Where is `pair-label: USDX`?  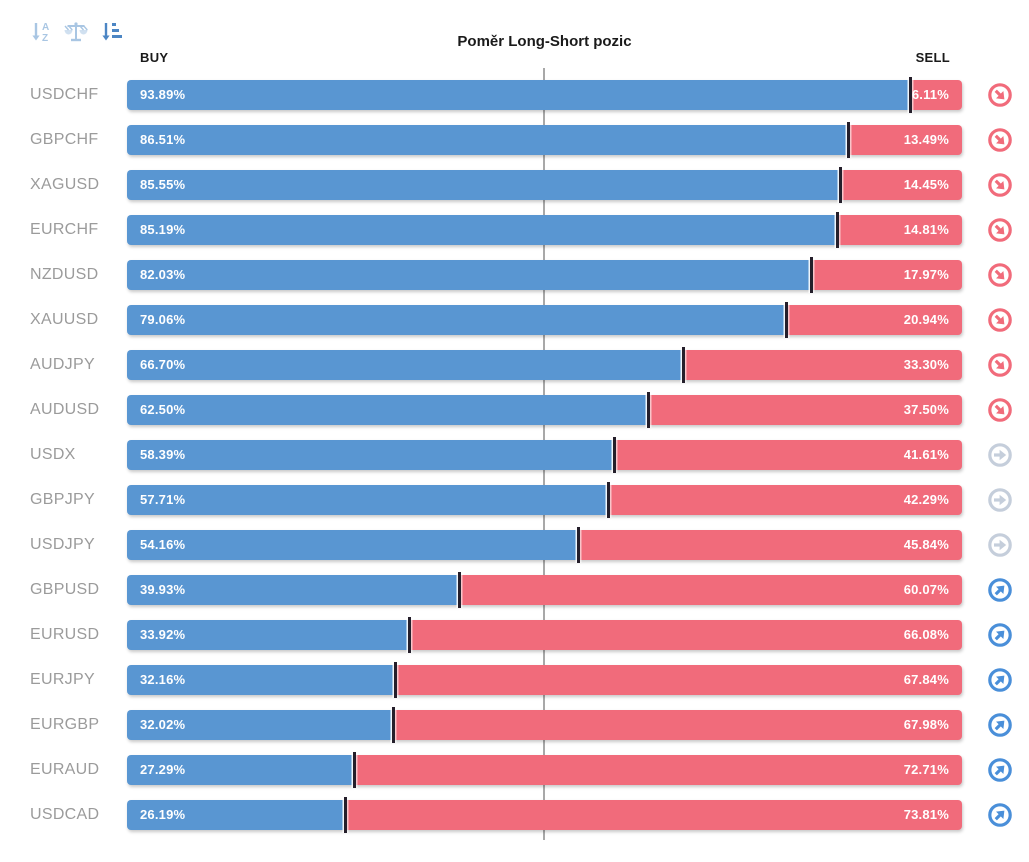 pair-label: USDX is located at coordinates (53, 454).